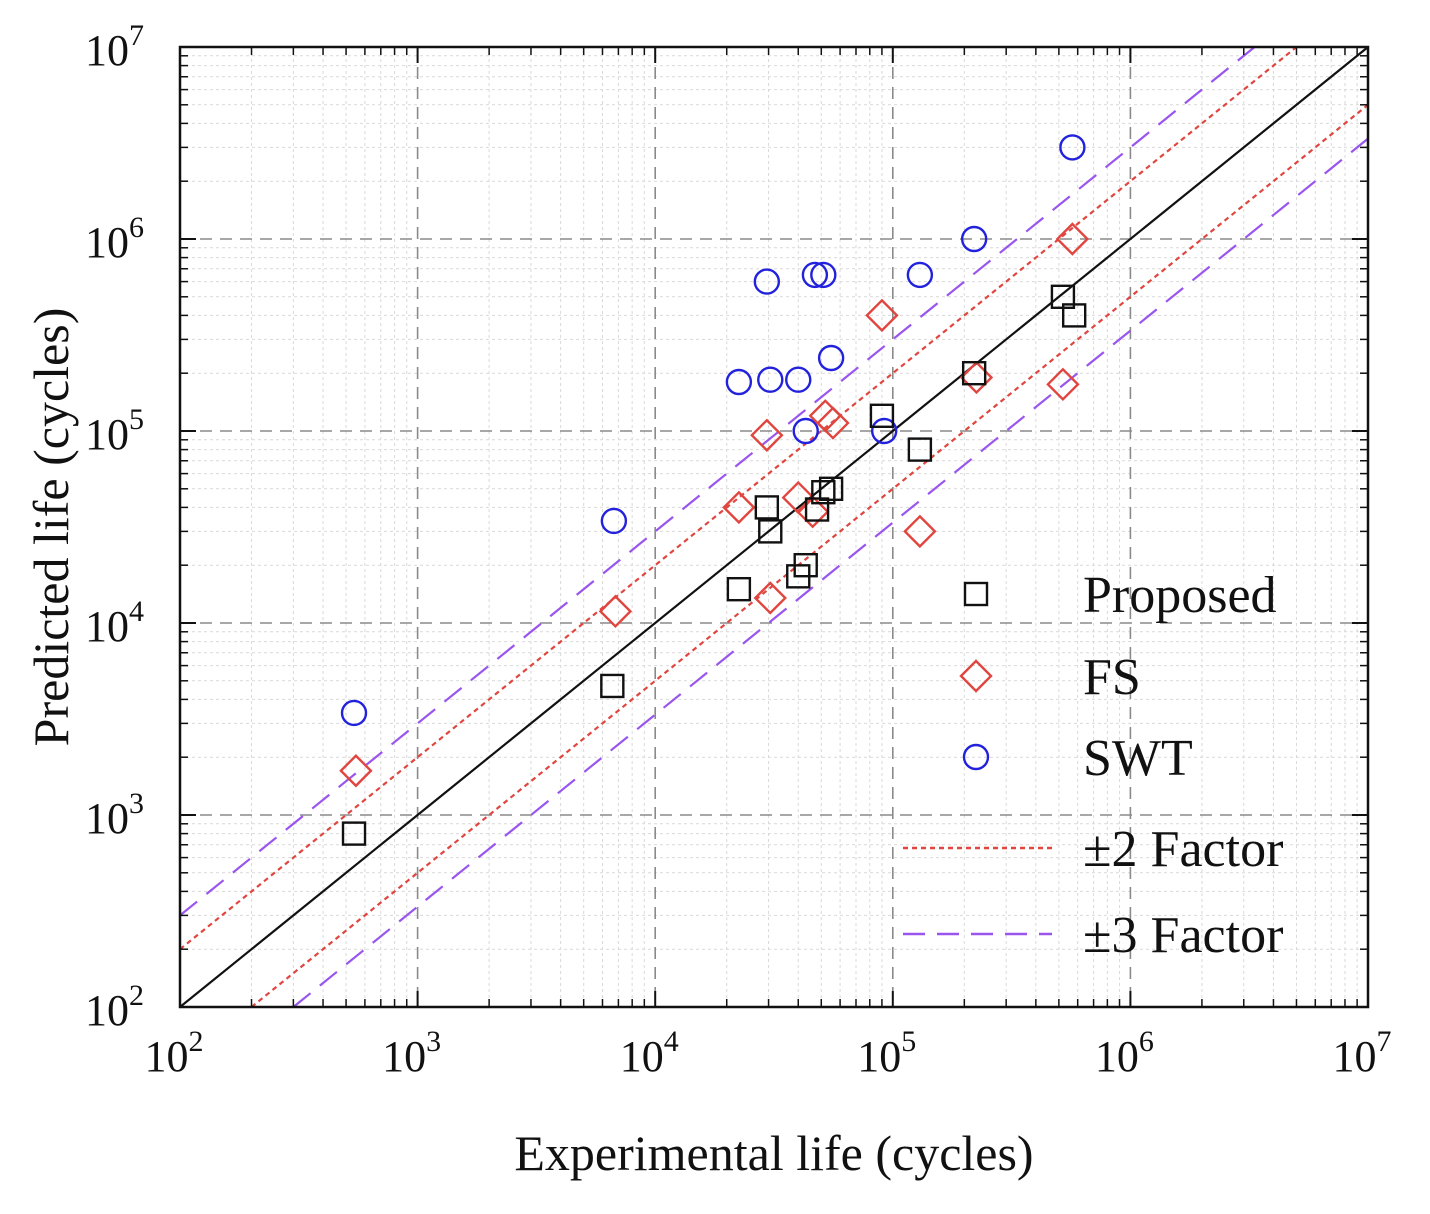  What do you see at coordinates (1183, 935) in the screenshot?
I see `legend-label: ±3 Factor` at bounding box center [1183, 935].